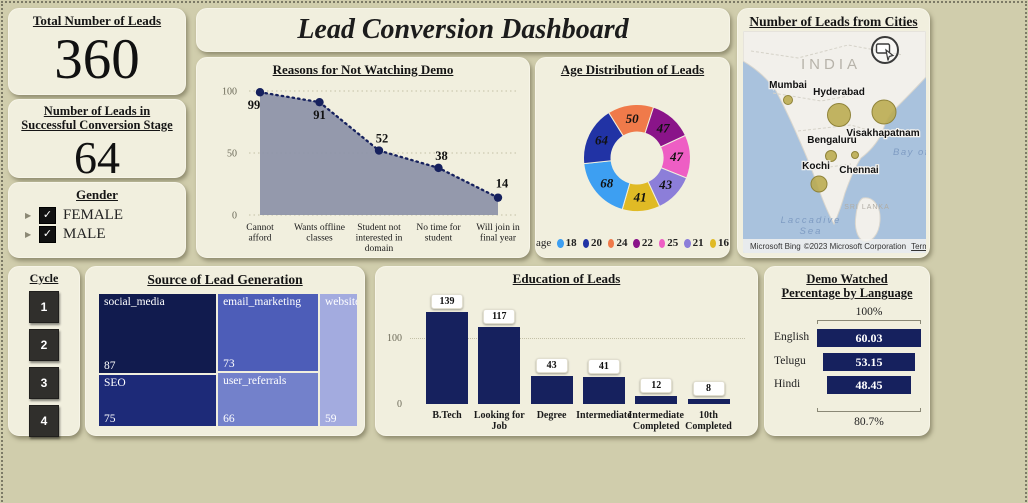  Describe the element at coordinates (158, 400) in the screenshot. I see `treemap-tile-seo: SEO 75` at that location.